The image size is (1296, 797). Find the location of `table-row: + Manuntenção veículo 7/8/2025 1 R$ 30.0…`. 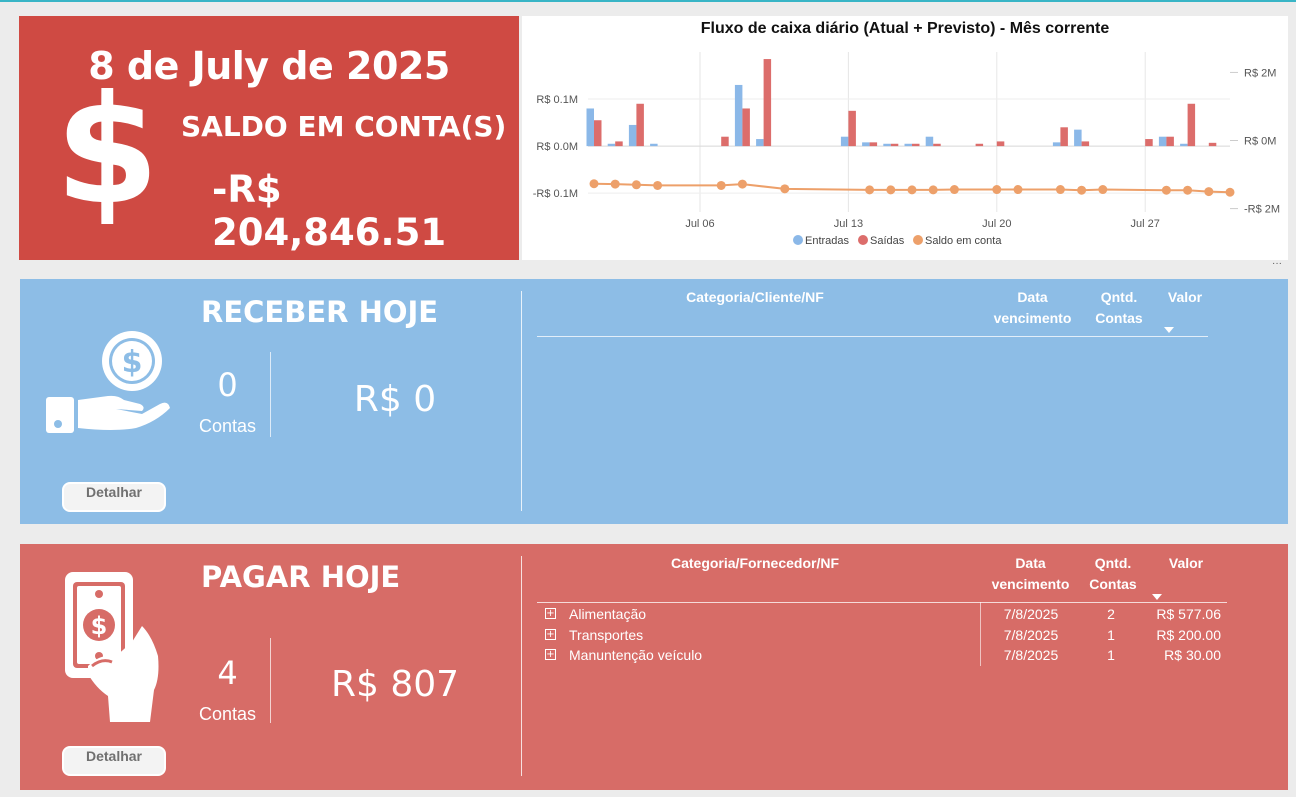

table-row: + Manuntenção veículo 7/8/2025 1 R$ 30.0… is located at coordinates (885, 656).